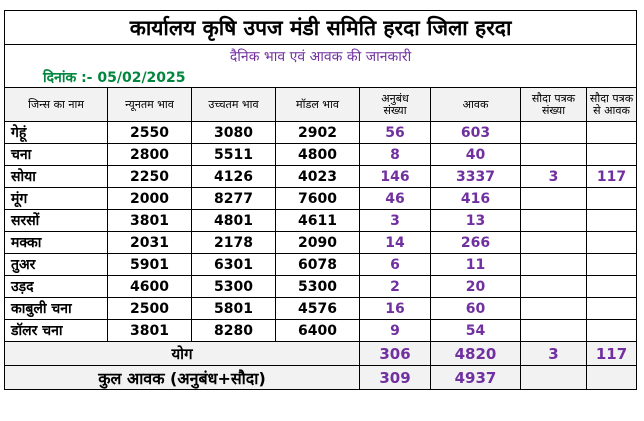 The height and width of the screenshot is (421, 644). What do you see at coordinates (233, 242) in the screenshot?
I see `max-price: 2178` at bounding box center [233, 242].